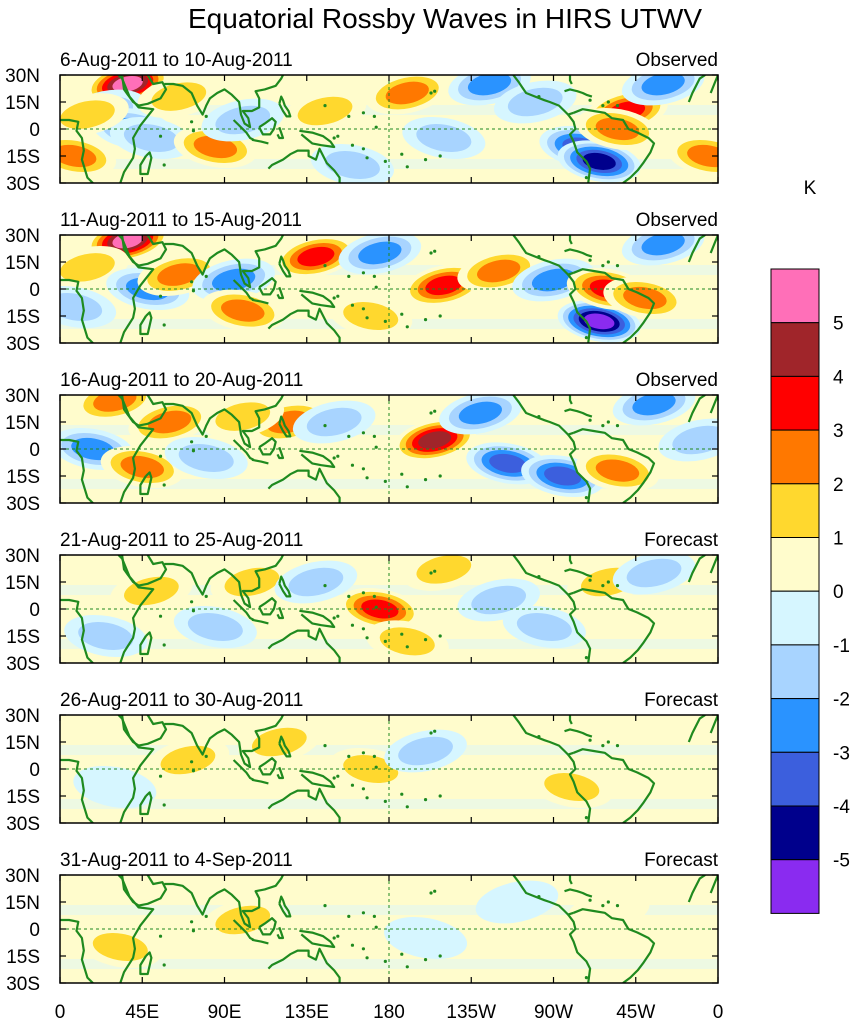  I want to click on colorbar-label: -2, so click(841, 700).